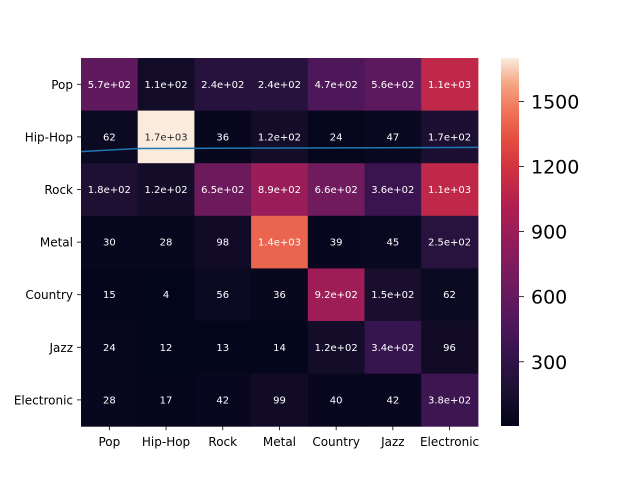 This screenshot has width=640, height=480. What do you see at coordinates (450, 400) in the screenshot?
I see `heatmap-cell-electronic-electronic` at bounding box center [450, 400].